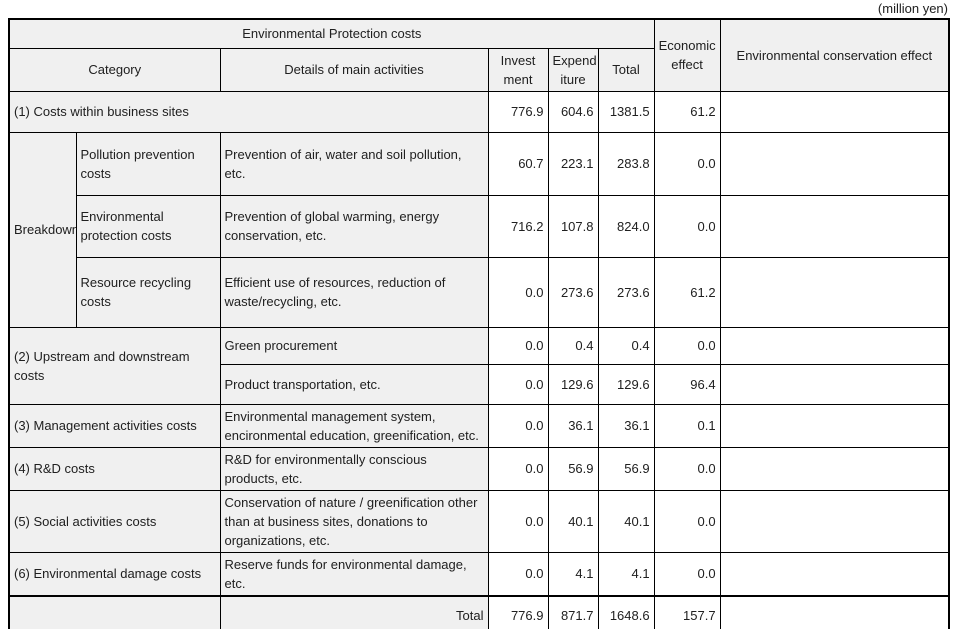 This screenshot has height=629, width=956. What do you see at coordinates (834, 55) in the screenshot?
I see `header-env-conservation-effect: Environmental conservation effect` at bounding box center [834, 55].